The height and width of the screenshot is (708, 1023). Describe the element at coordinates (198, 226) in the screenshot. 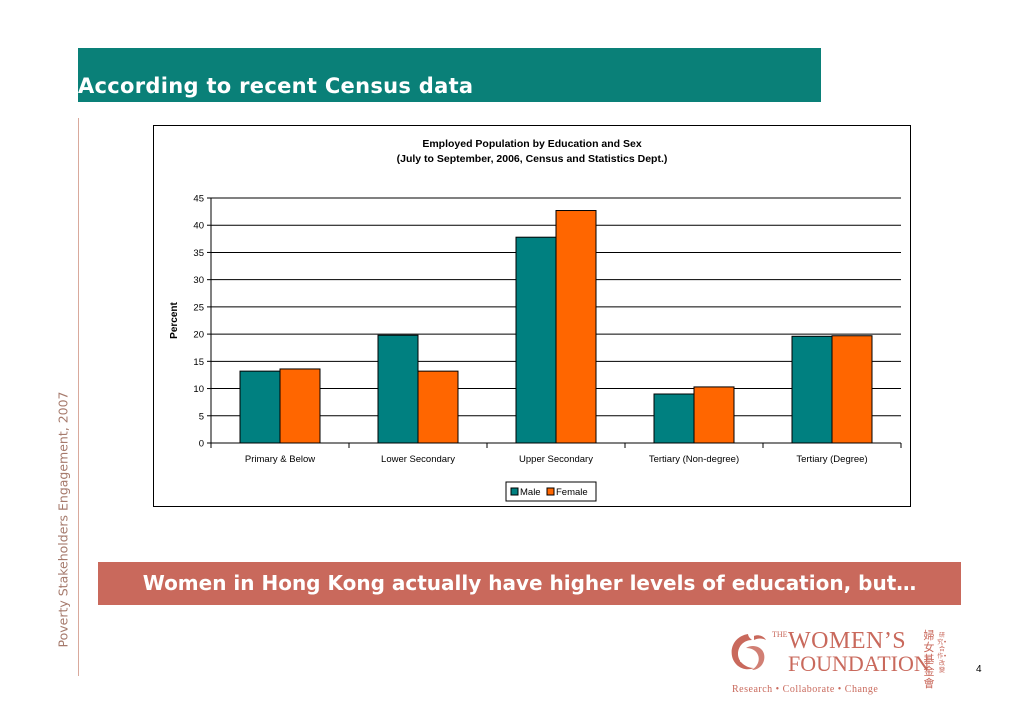

I see `y-tick-label: 40` at that location.